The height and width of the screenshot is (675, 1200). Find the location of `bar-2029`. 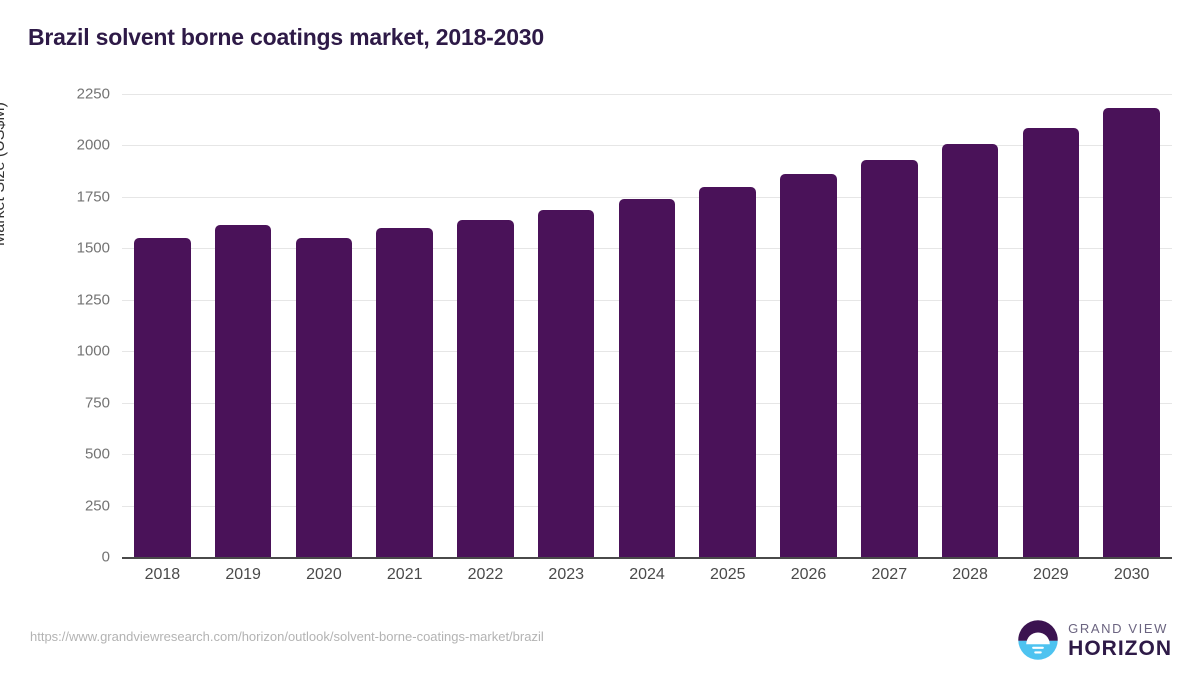

bar-2029 is located at coordinates (1051, 342).